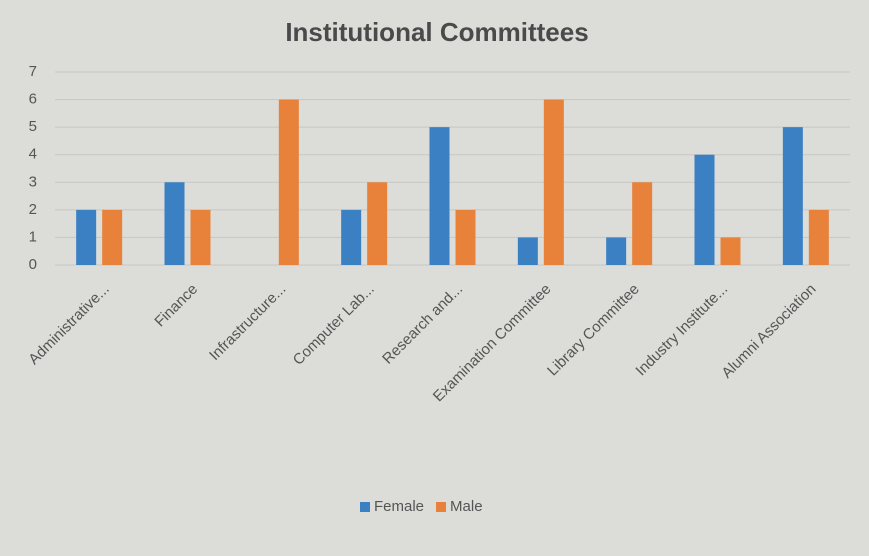 The height and width of the screenshot is (556, 869). I want to click on y-tick-label: 1, so click(33, 236).